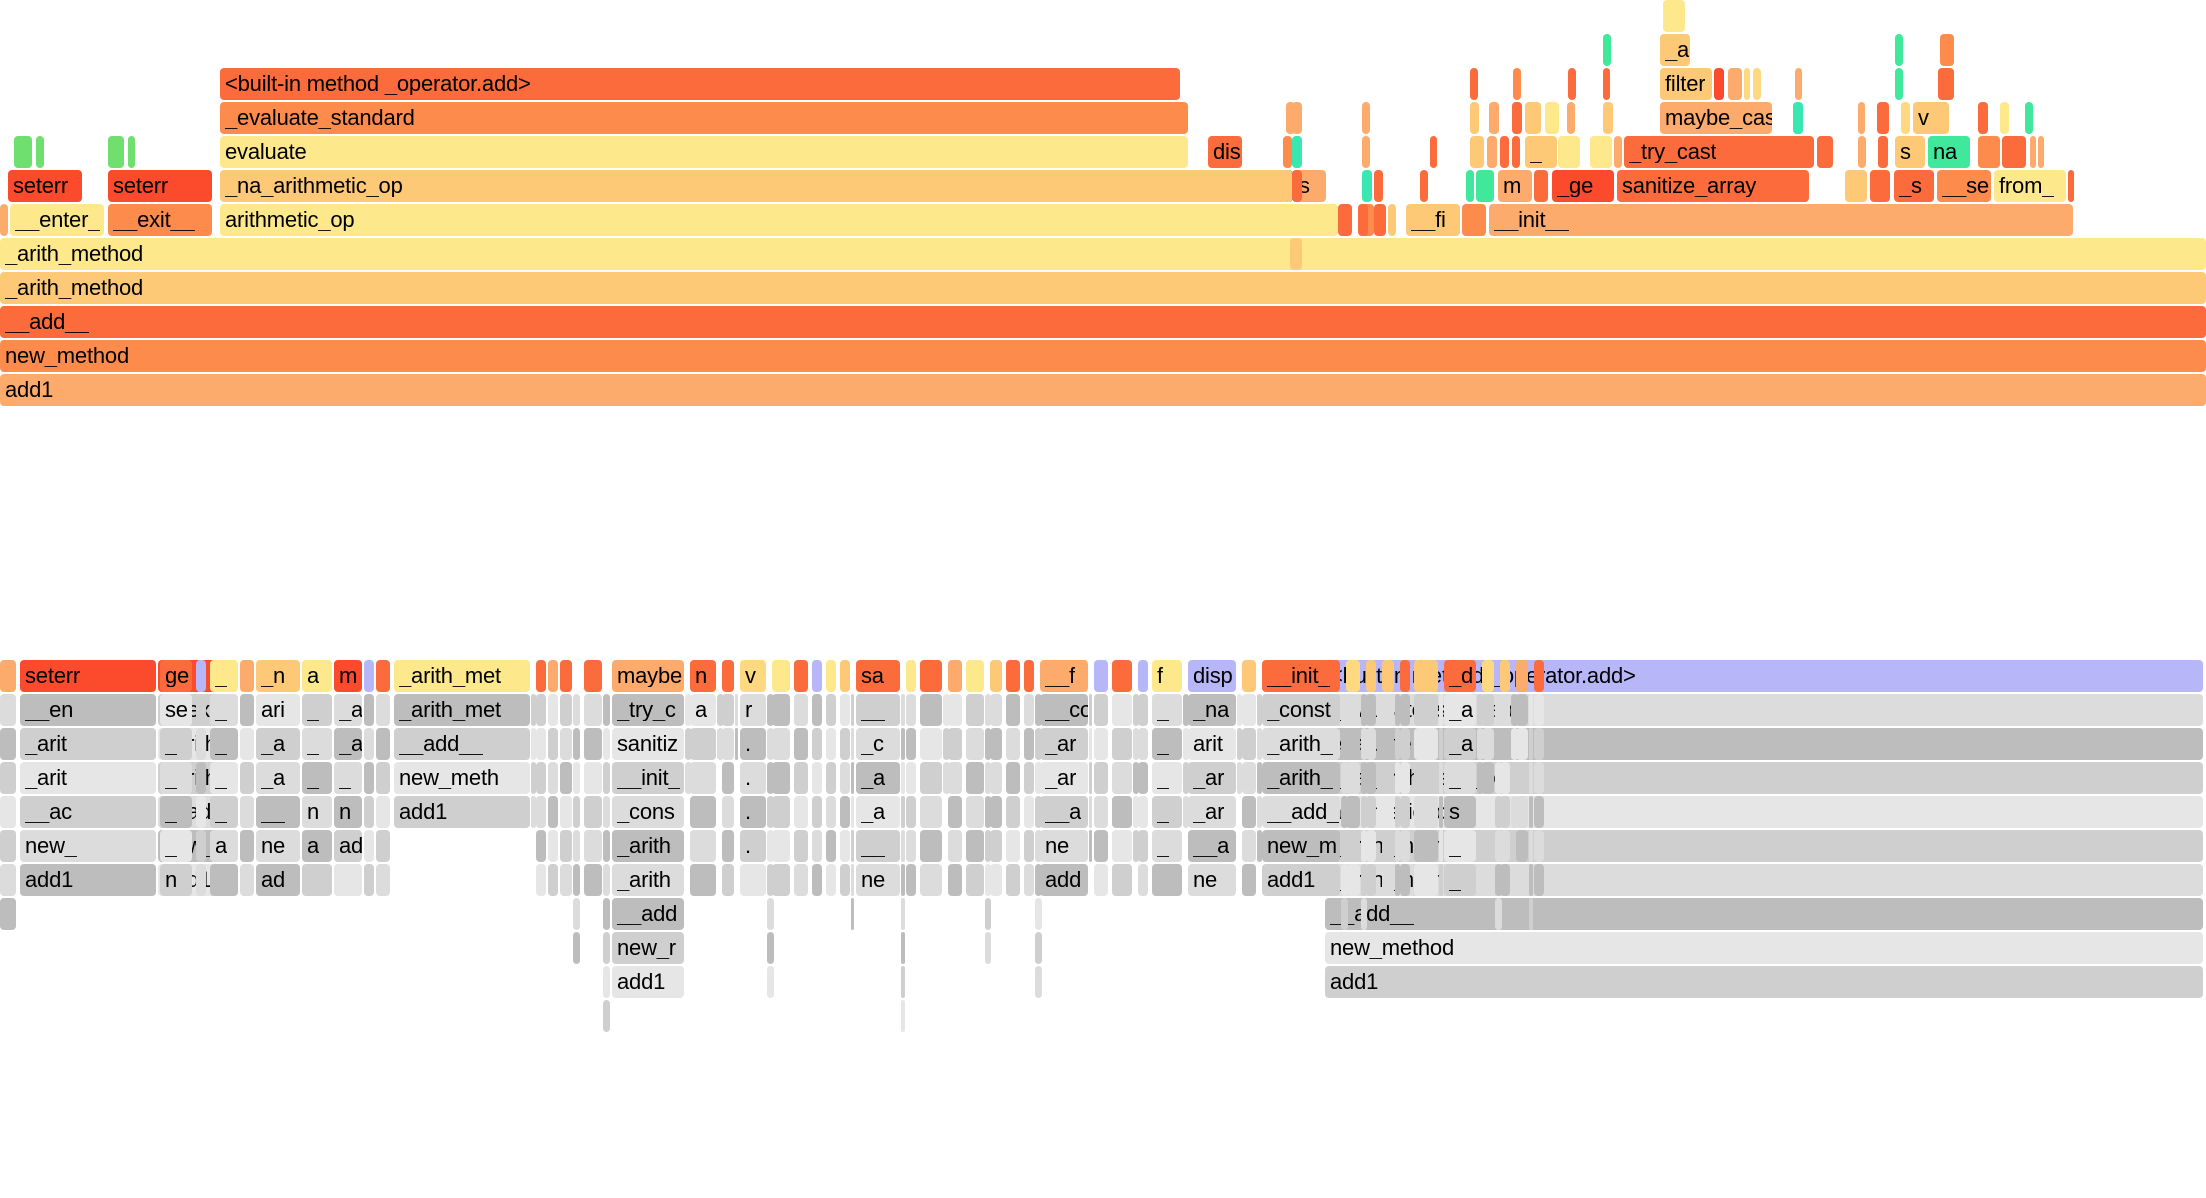  What do you see at coordinates (756, 186) in the screenshot?
I see `flame-frame: _na_arithmetic_op` at bounding box center [756, 186].